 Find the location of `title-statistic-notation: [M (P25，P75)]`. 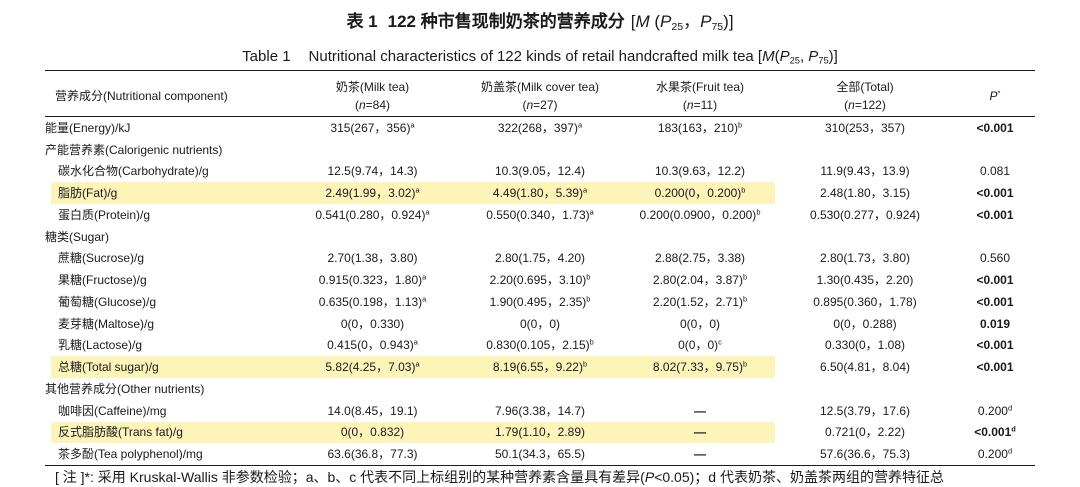

title-statistic-notation: [M (P25，P75)] is located at coordinates (682, 22).